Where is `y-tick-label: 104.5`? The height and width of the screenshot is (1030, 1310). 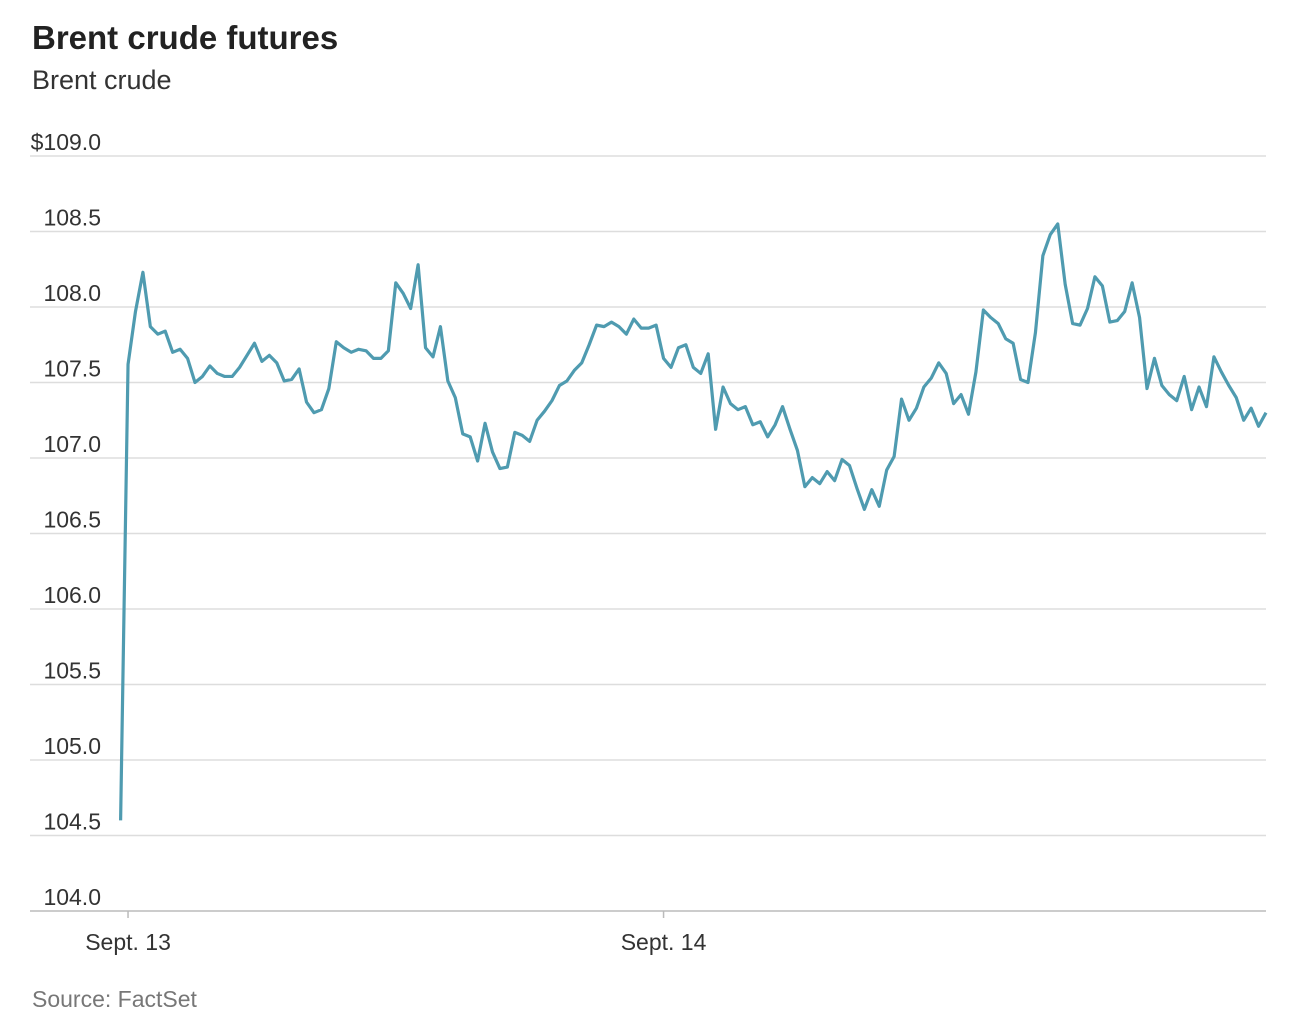
y-tick-label: 104.5 is located at coordinates (72, 822).